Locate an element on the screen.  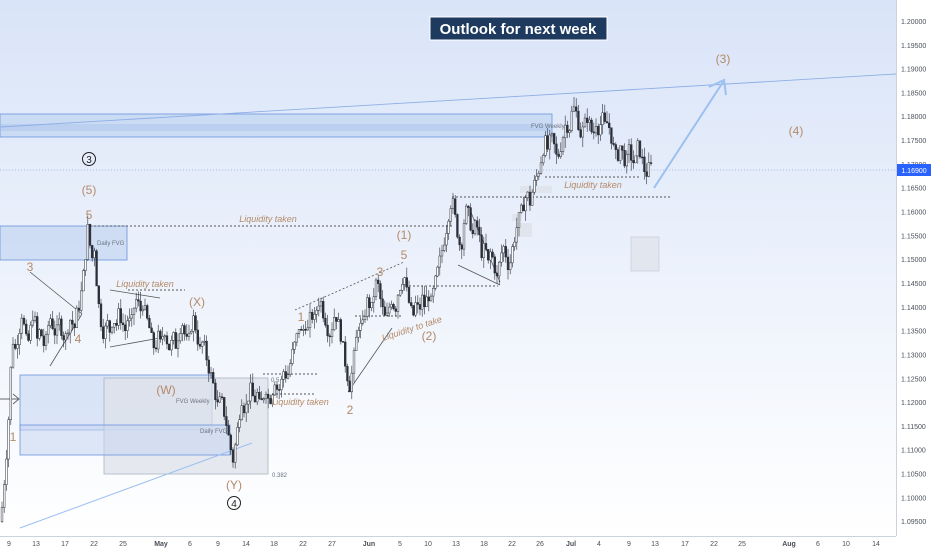
label-liquidity-taken-4: Liquidity taken is located at coordinates (593, 185).